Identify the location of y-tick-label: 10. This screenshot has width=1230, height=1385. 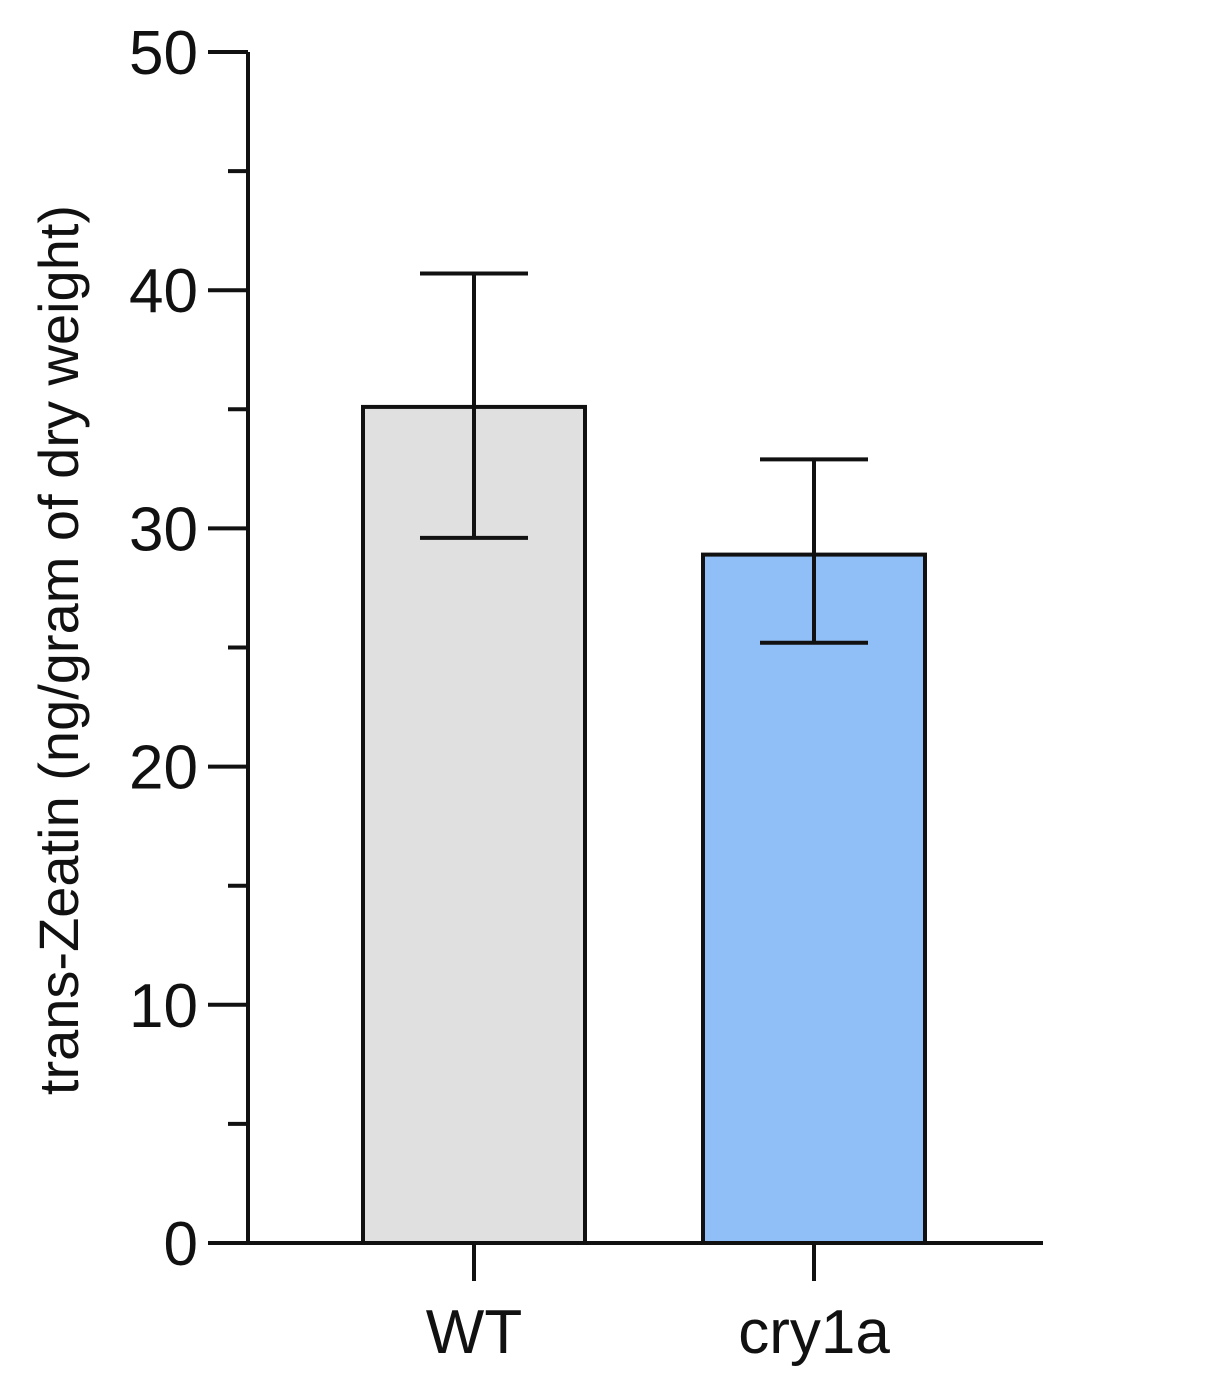
(163, 1006).